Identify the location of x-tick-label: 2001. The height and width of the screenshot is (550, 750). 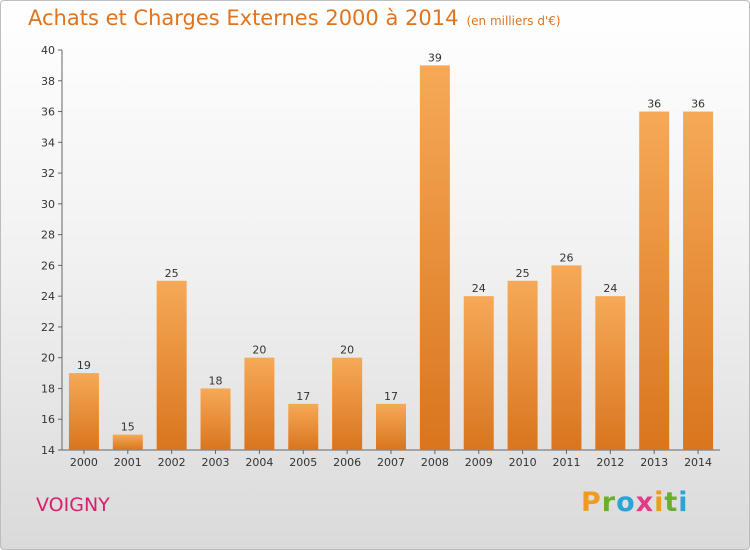
(128, 462).